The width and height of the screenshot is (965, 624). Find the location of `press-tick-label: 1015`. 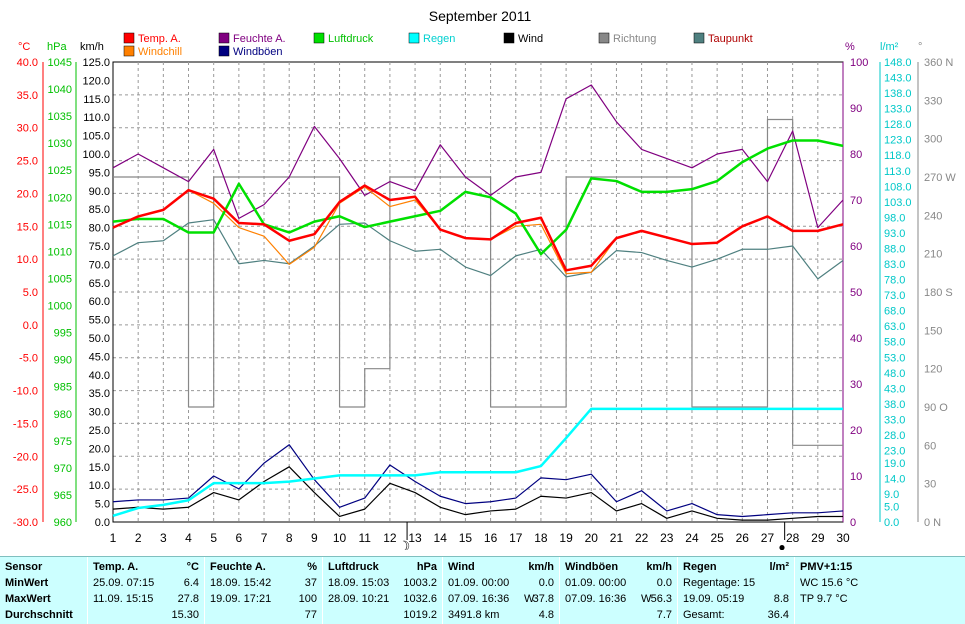

press-tick-label: 1015 is located at coordinates (60, 225).